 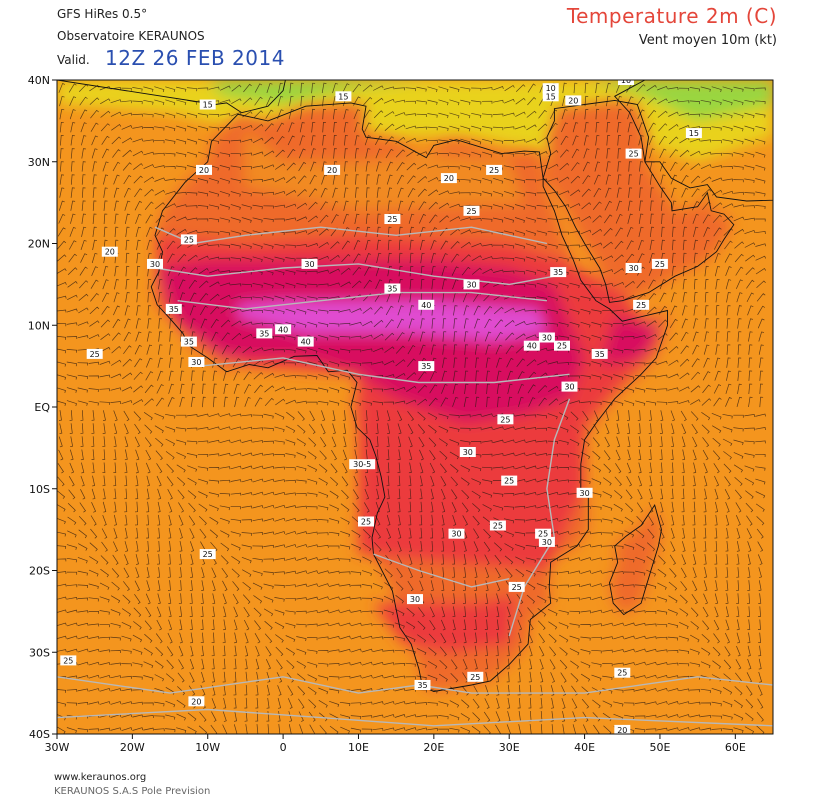 I want to click on lon-tick-label: 60E, so click(x=735, y=747).